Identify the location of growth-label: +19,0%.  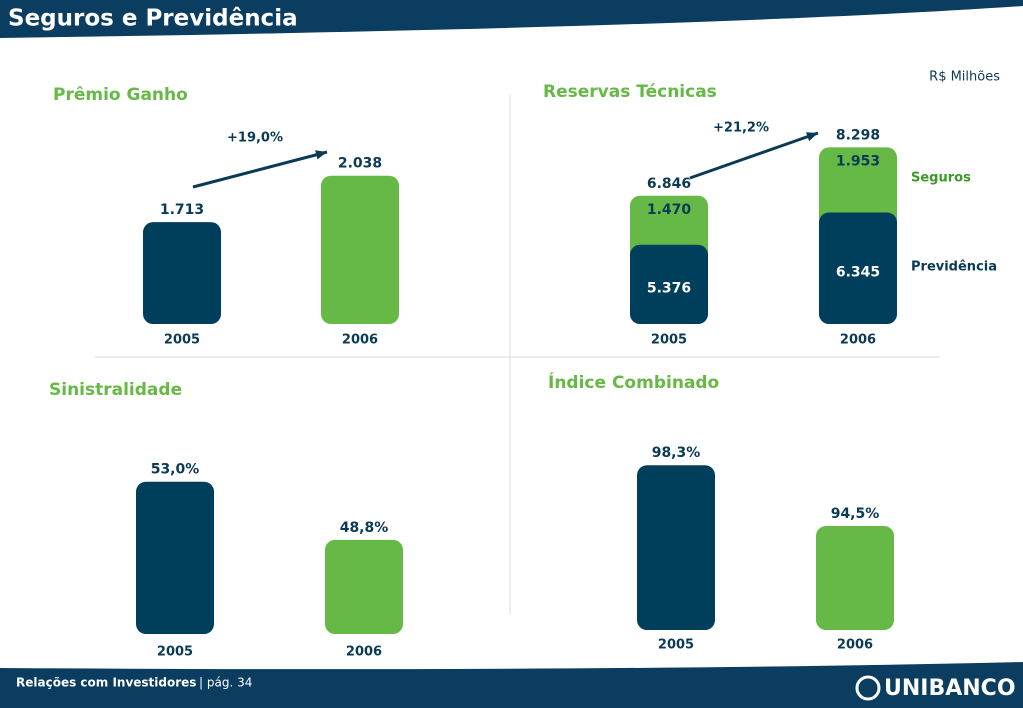
(255, 138).